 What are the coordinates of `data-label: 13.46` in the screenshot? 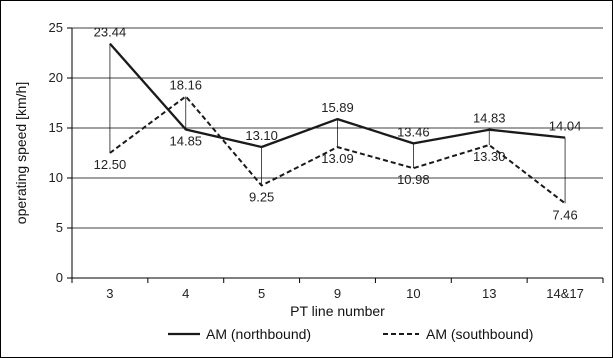 It's located at (413, 131).